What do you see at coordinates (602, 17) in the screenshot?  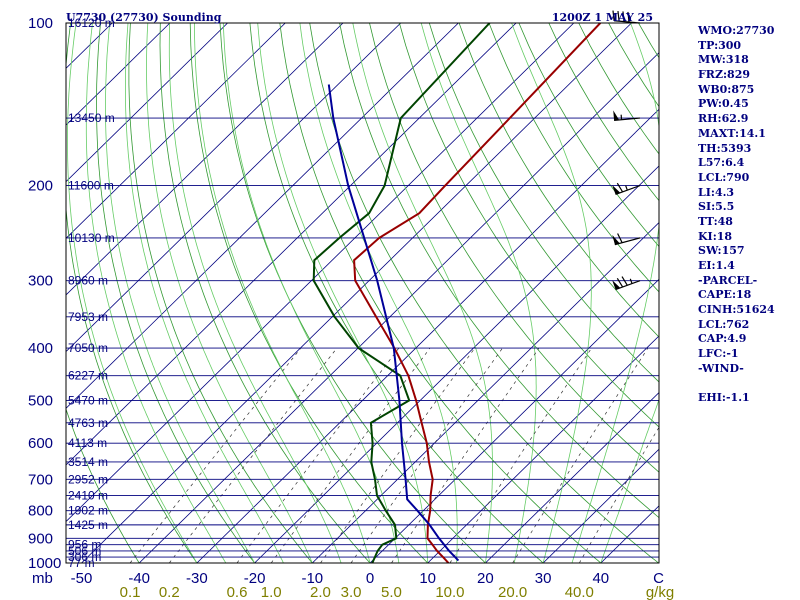 I see `valid-time: 1200Z 1 MAY 25` at bounding box center [602, 17].